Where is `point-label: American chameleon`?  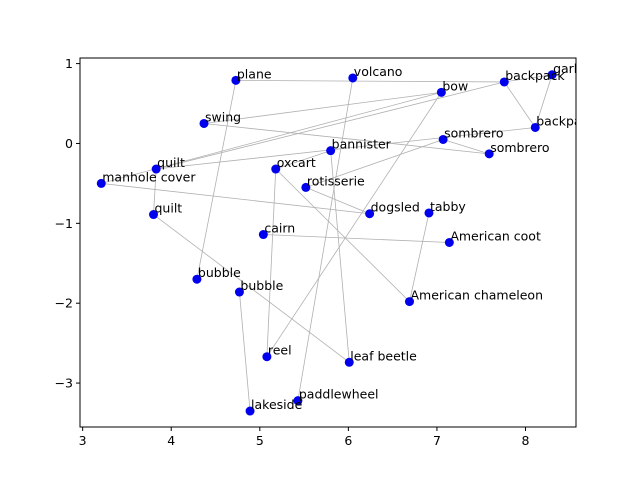 point-label: American chameleon is located at coordinates (476, 295).